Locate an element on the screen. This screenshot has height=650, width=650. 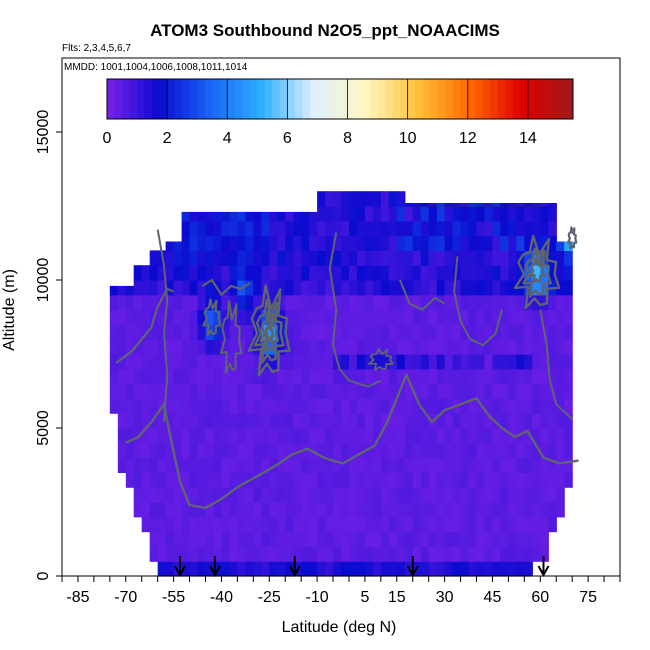
flight-marker-head is located at coordinates (412, 571).